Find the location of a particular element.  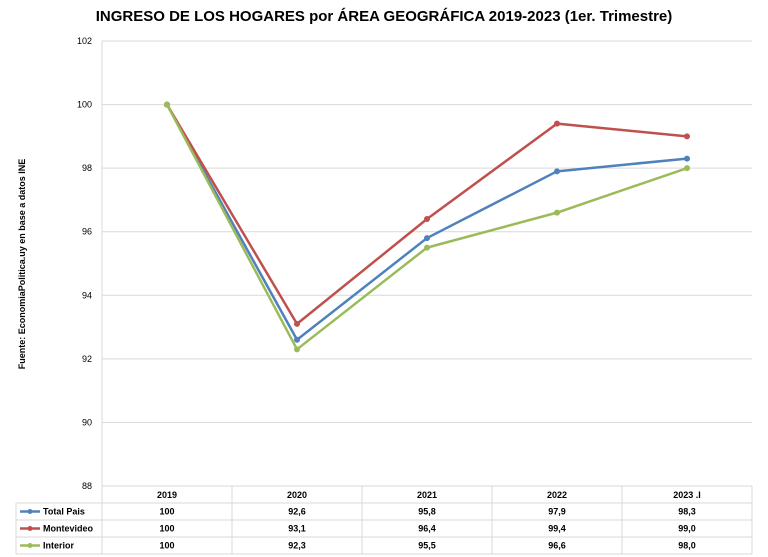

legend-series-name: Total Pais is located at coordinates (64, 512).